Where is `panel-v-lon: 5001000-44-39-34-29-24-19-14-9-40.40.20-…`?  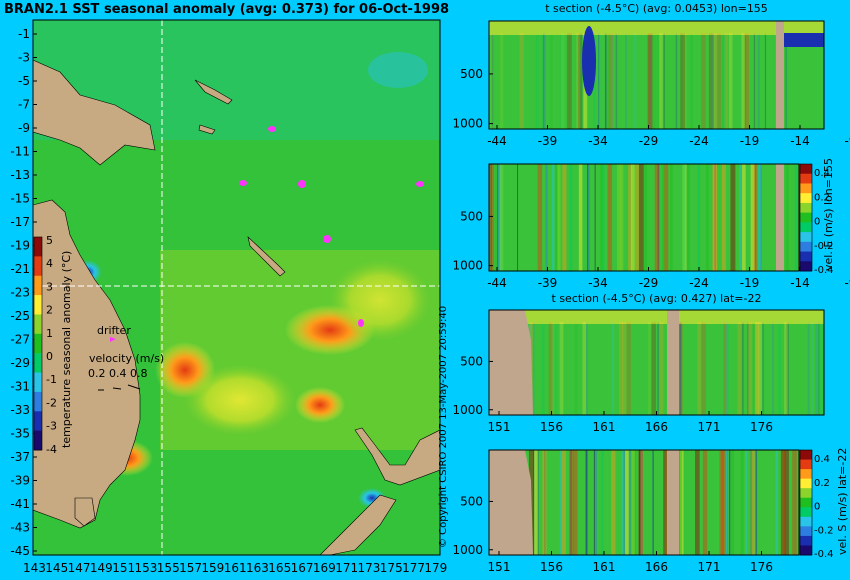
panel-v-lon: 5001000-44-39-34-29-24-19-14-9-40.40.20-… is located at coordinates (651, 224).